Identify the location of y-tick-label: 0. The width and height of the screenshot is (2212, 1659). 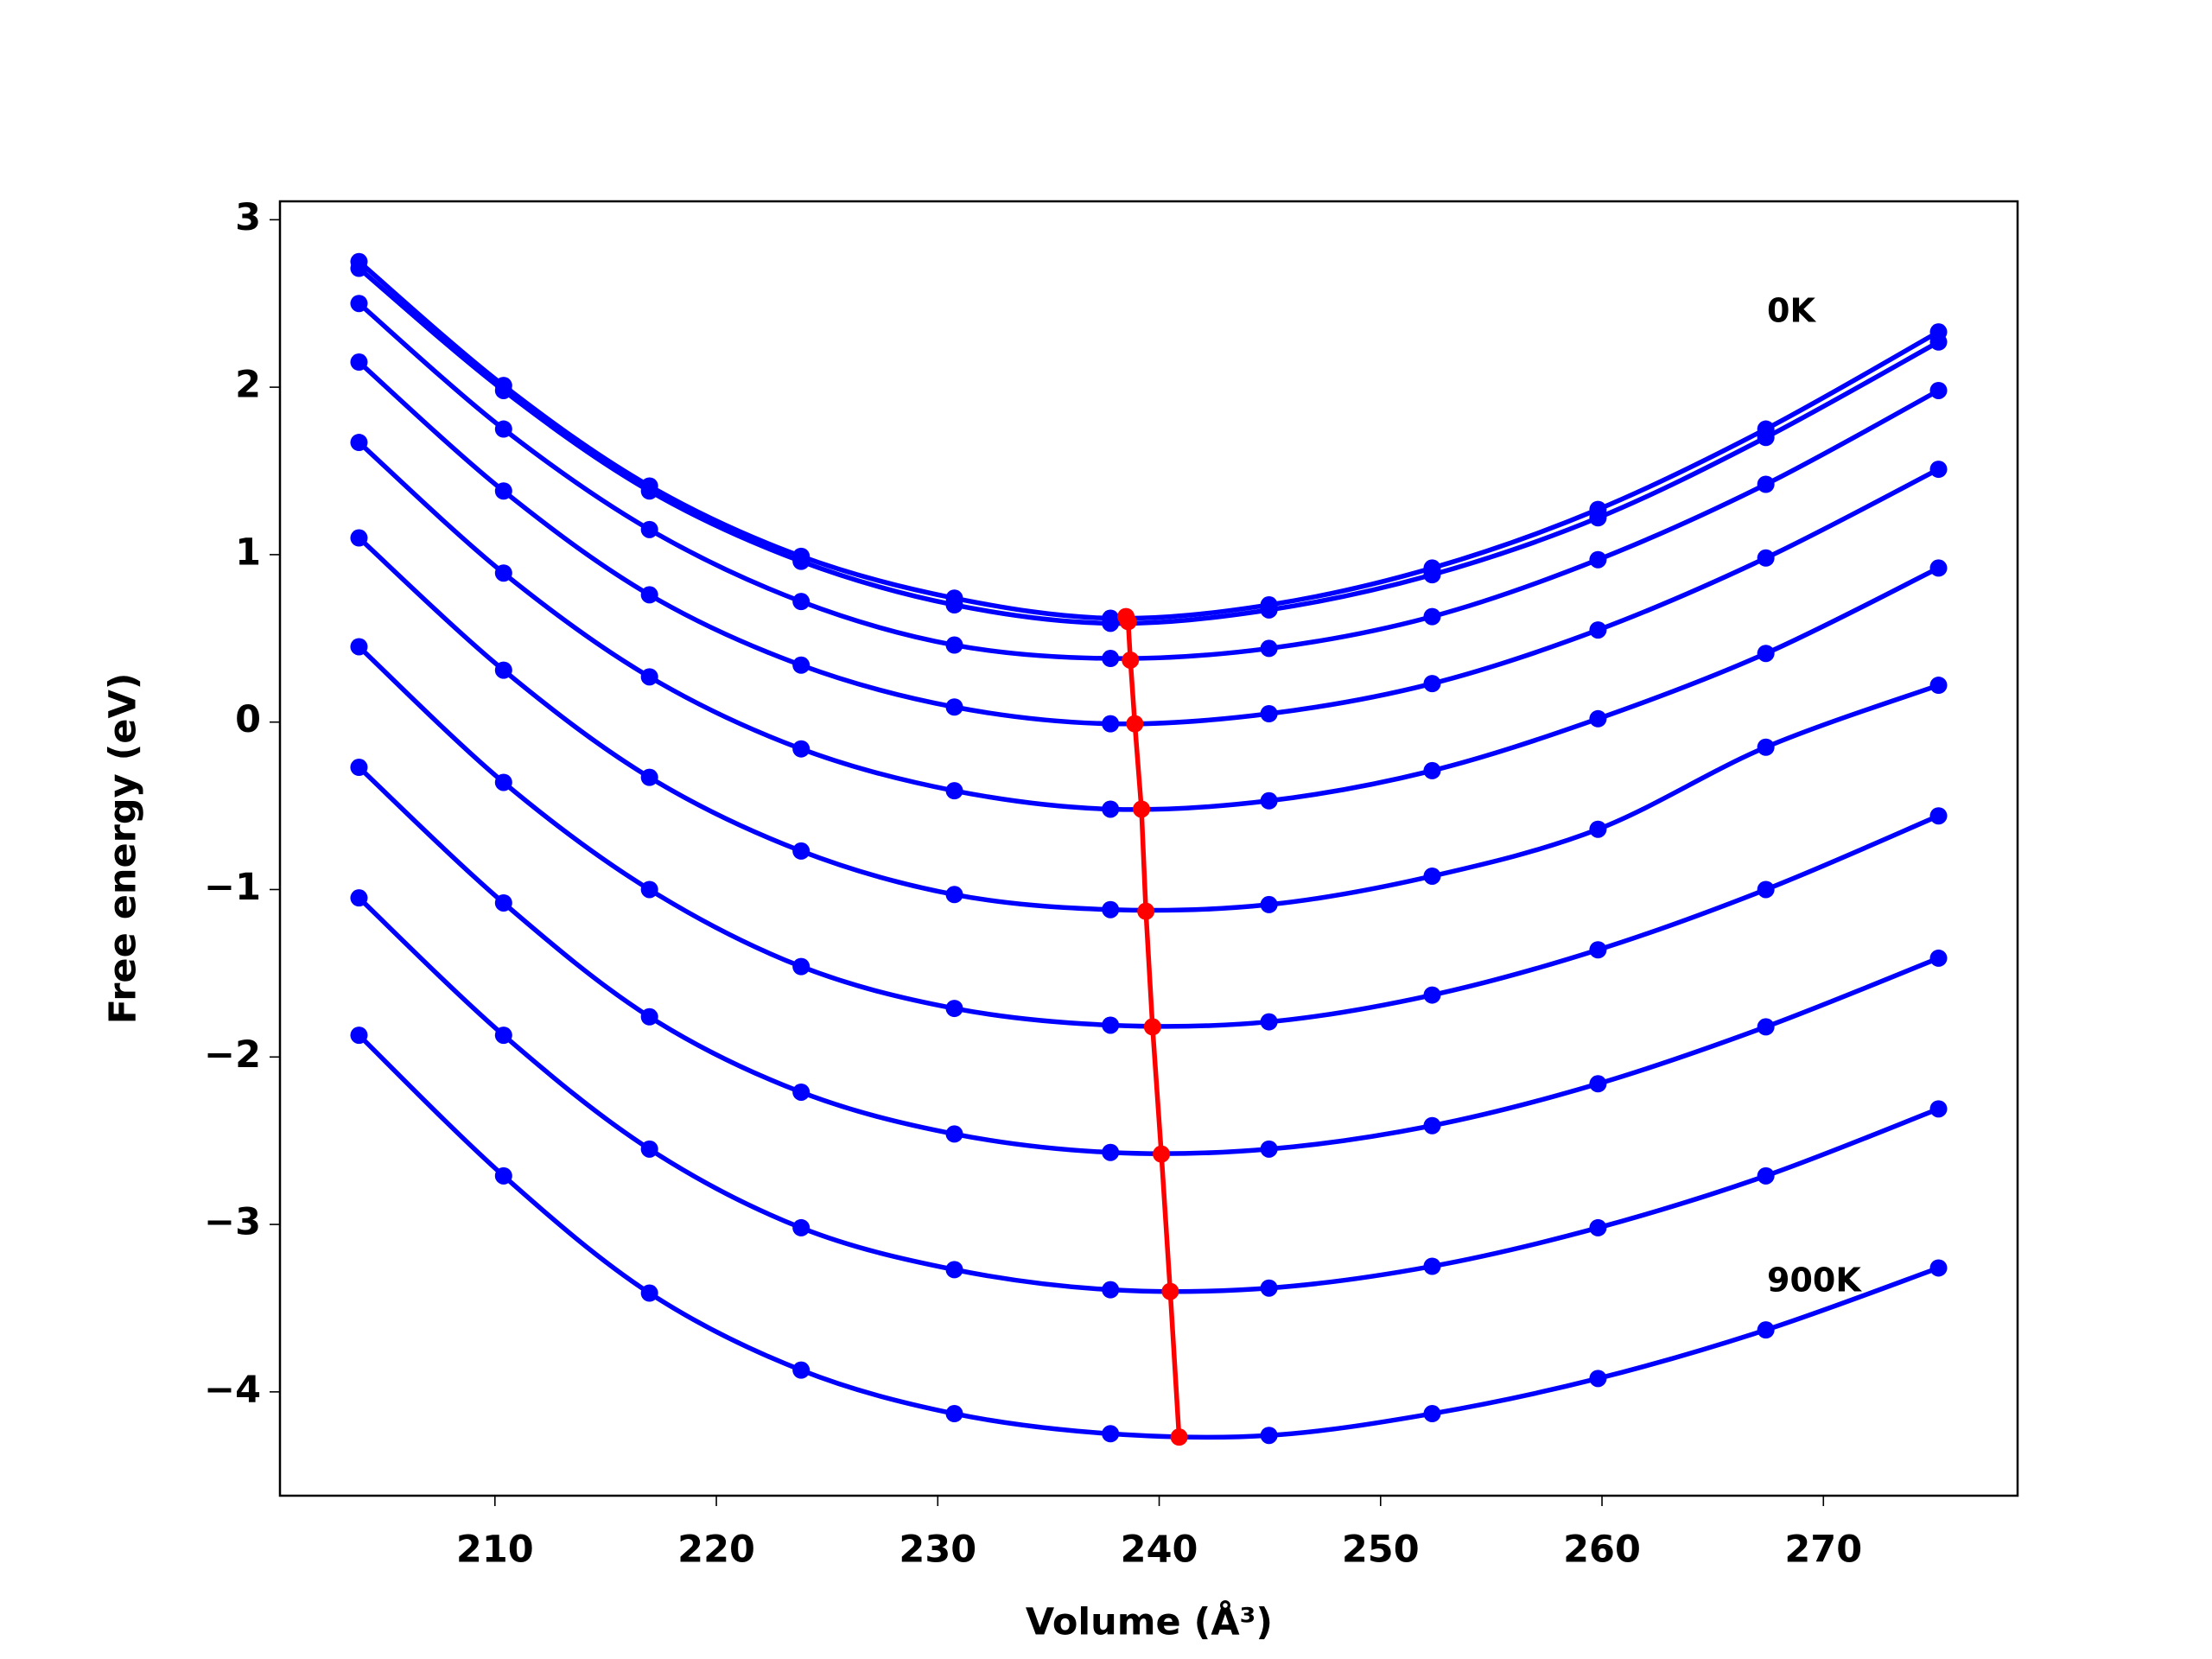
(248, 719).